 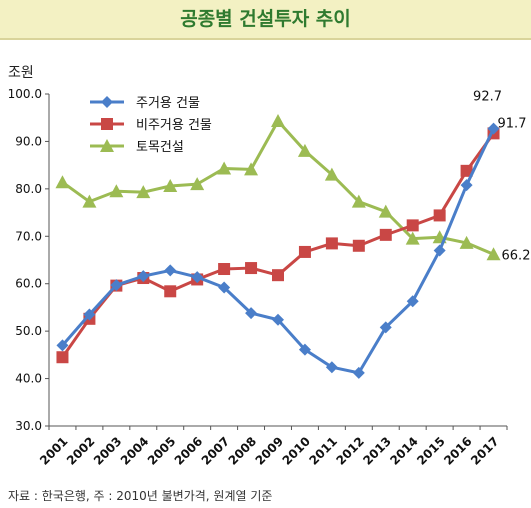 What do you see at coordinates (54, 451) in the screenshot?
I see `x-tick-label: 2001` at bounding box center [54, 451].